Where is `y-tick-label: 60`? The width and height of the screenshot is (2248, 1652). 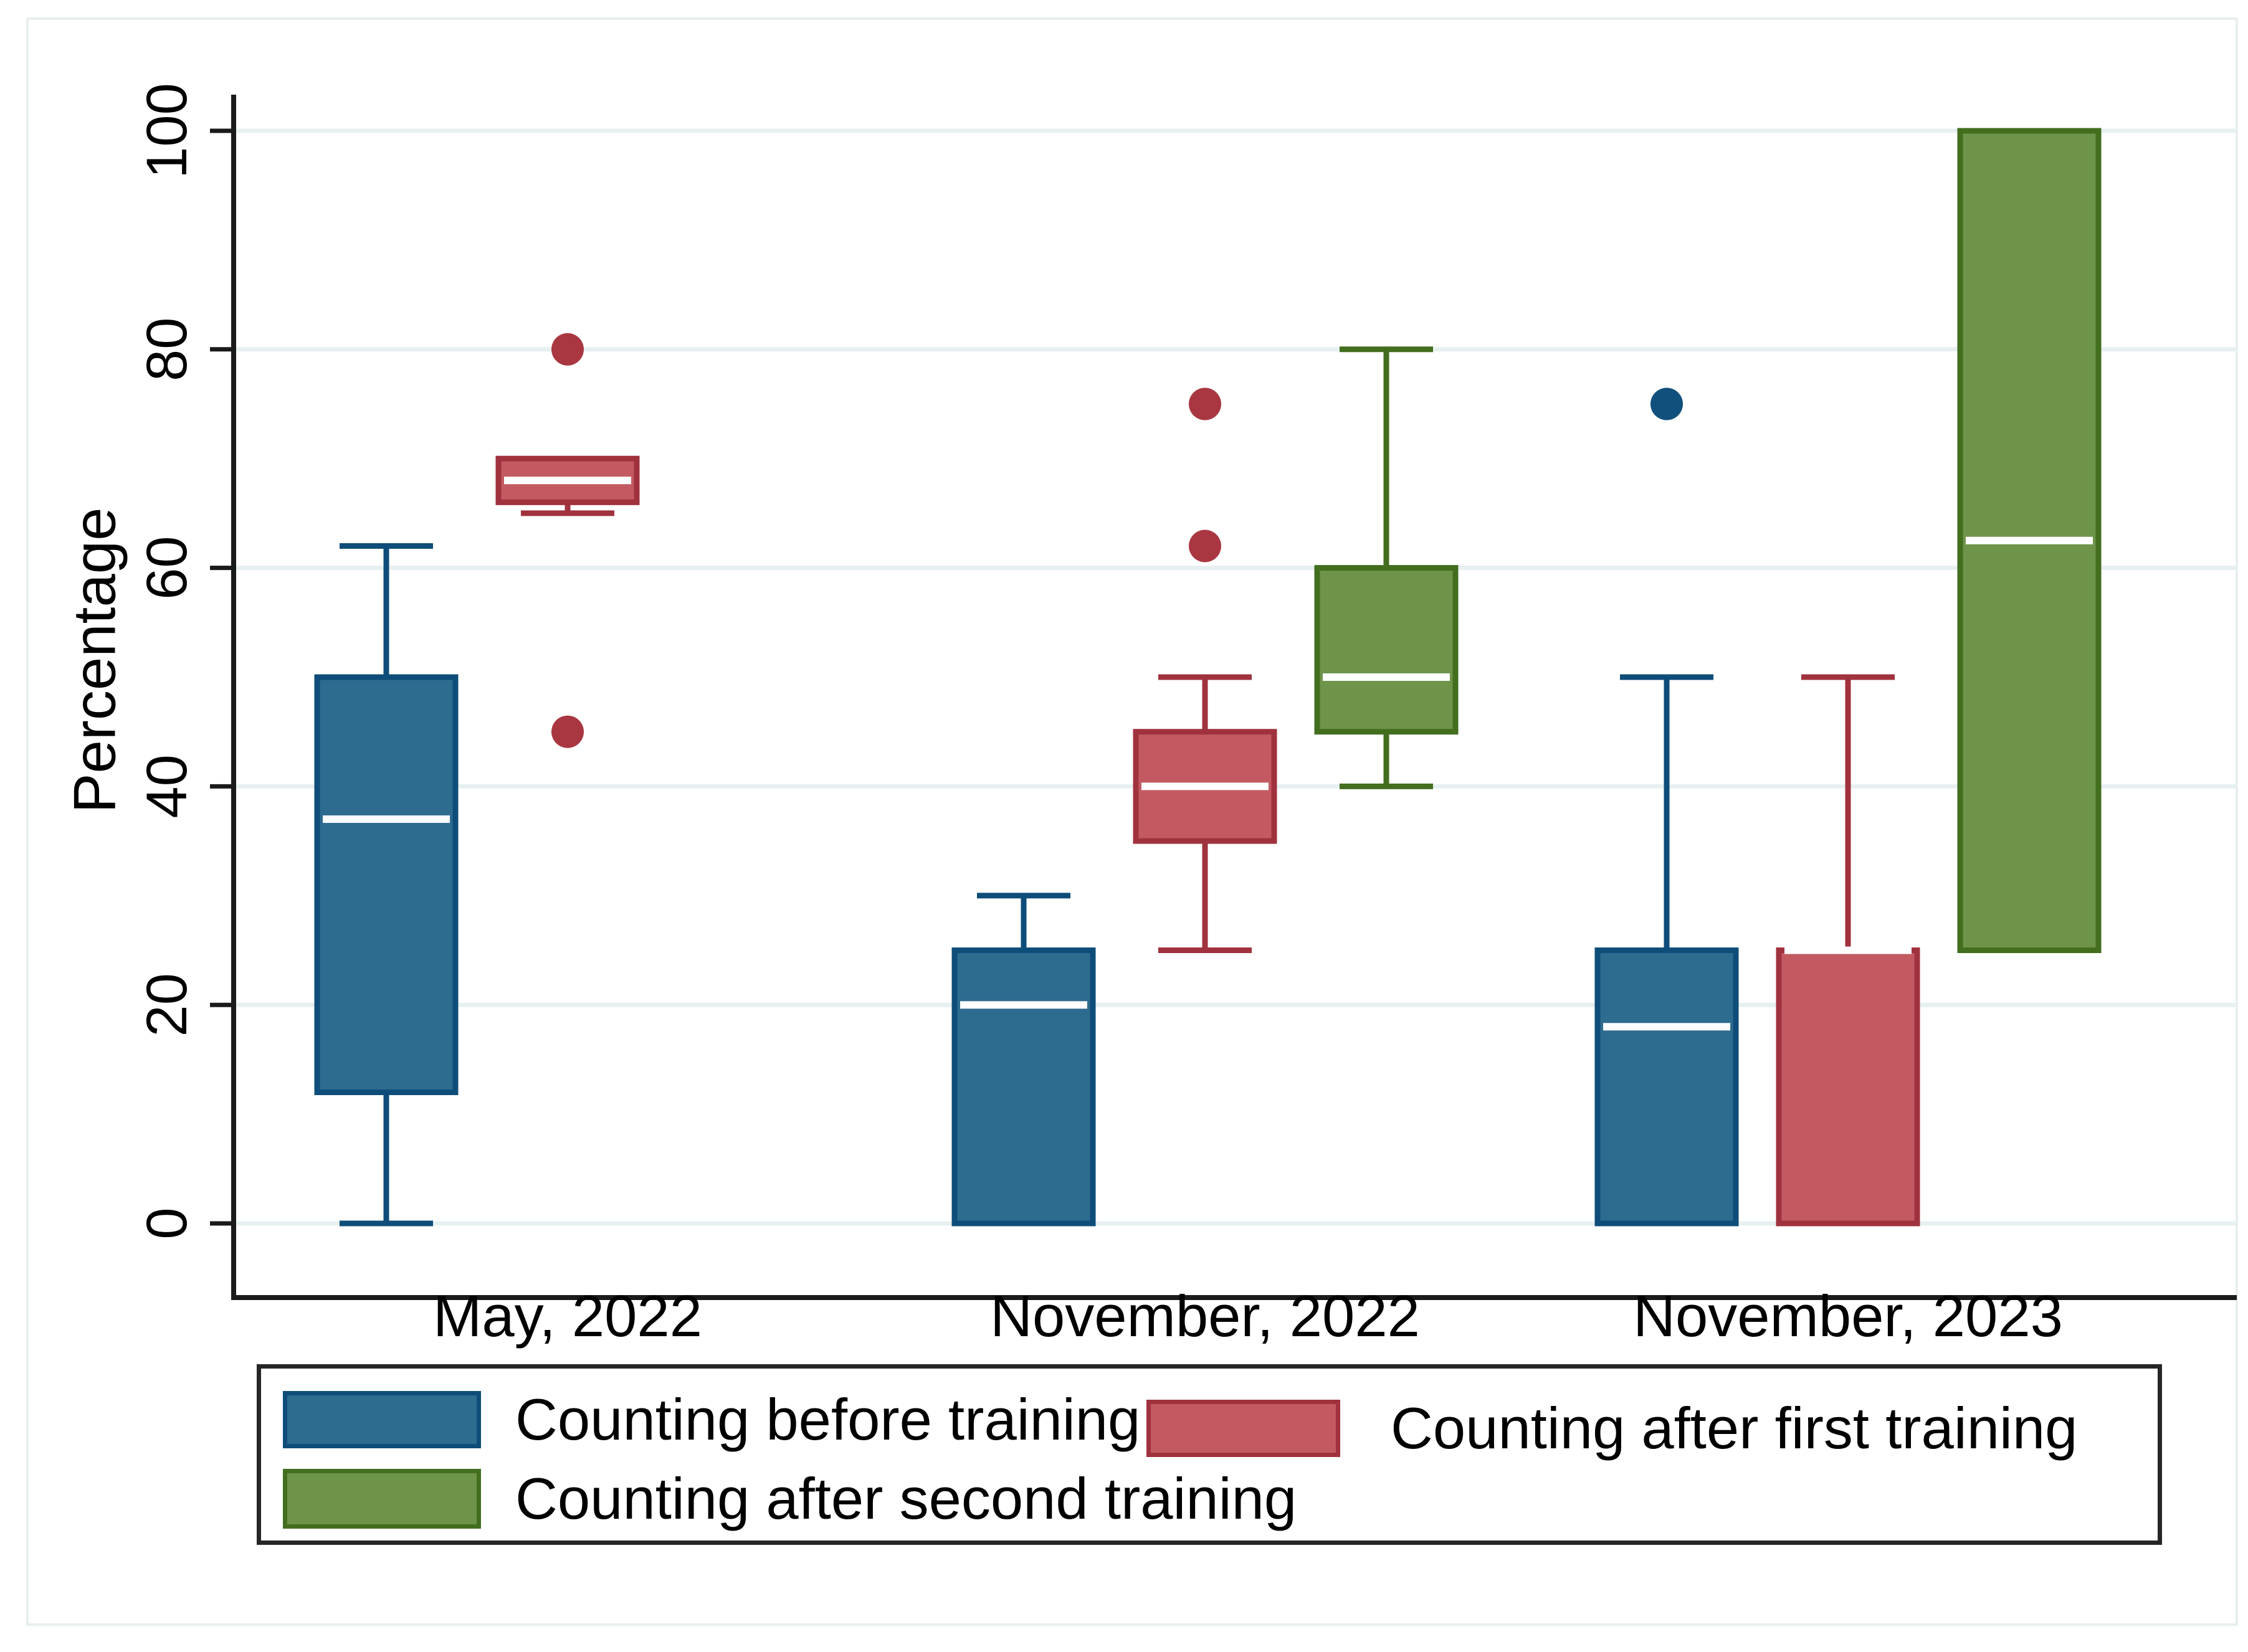 y-tick-label: 60 is located at coordinates (167, 567).